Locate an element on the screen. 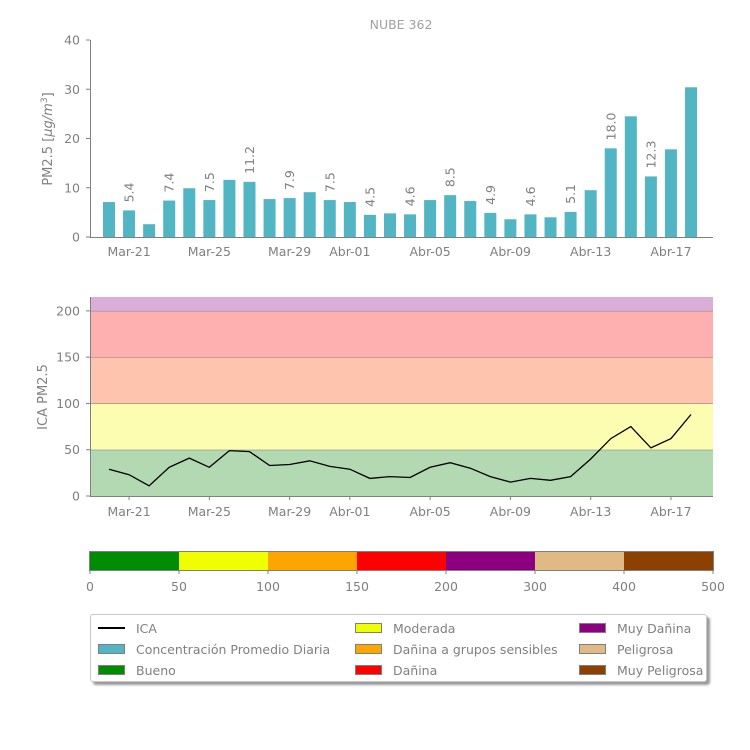  colorbar-tick-label: 200 is located at coordinates (446, 586).